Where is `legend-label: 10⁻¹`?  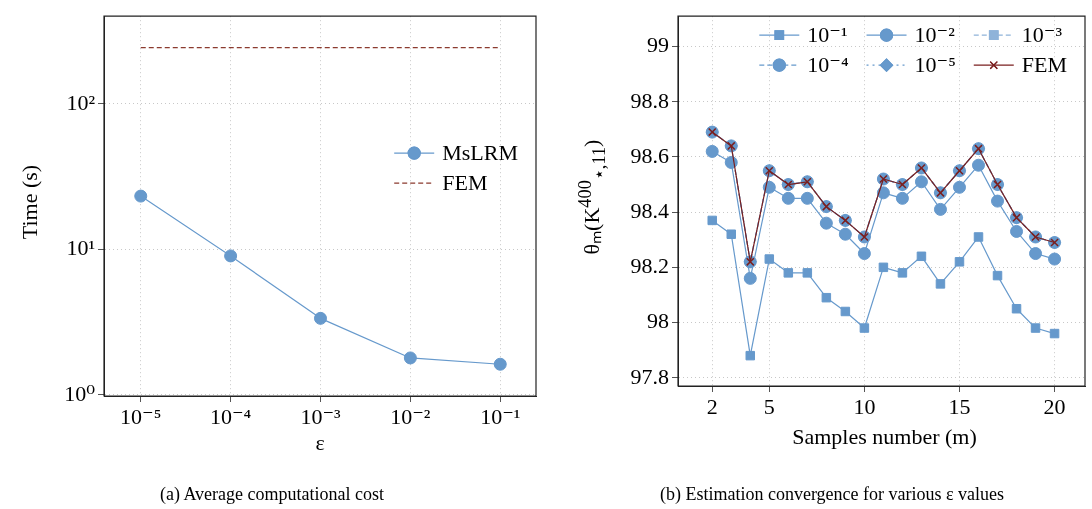 legend-label: 10⁻¹ is located at coordinates (827, 34).